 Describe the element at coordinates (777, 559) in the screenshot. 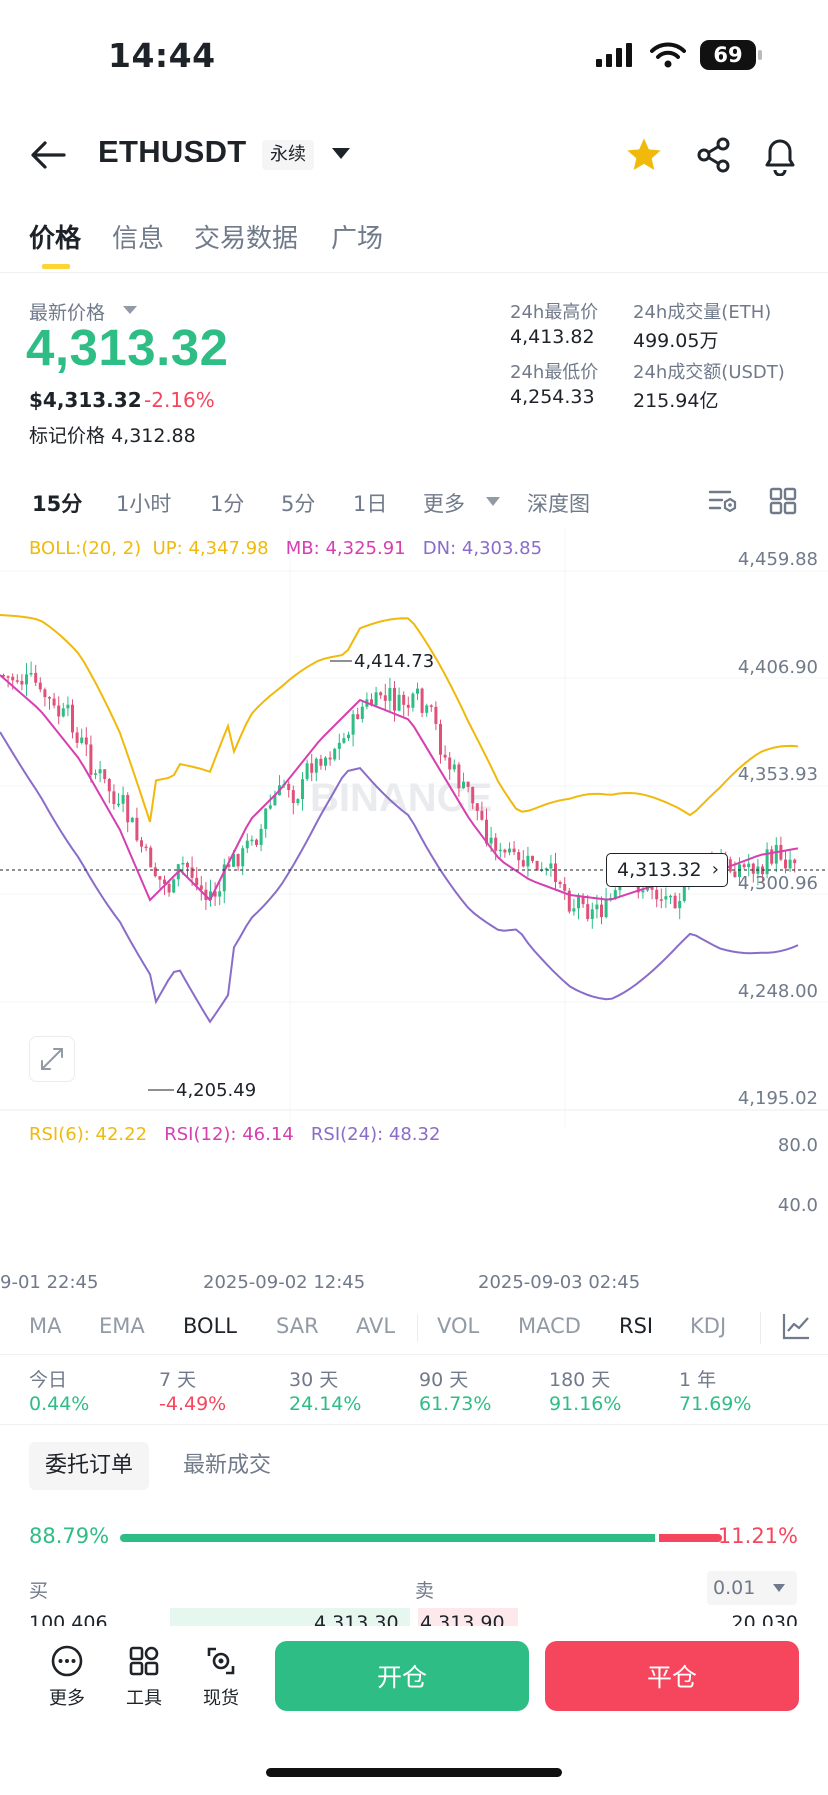

I see `y-axis-label: 4,459.88` at that location.